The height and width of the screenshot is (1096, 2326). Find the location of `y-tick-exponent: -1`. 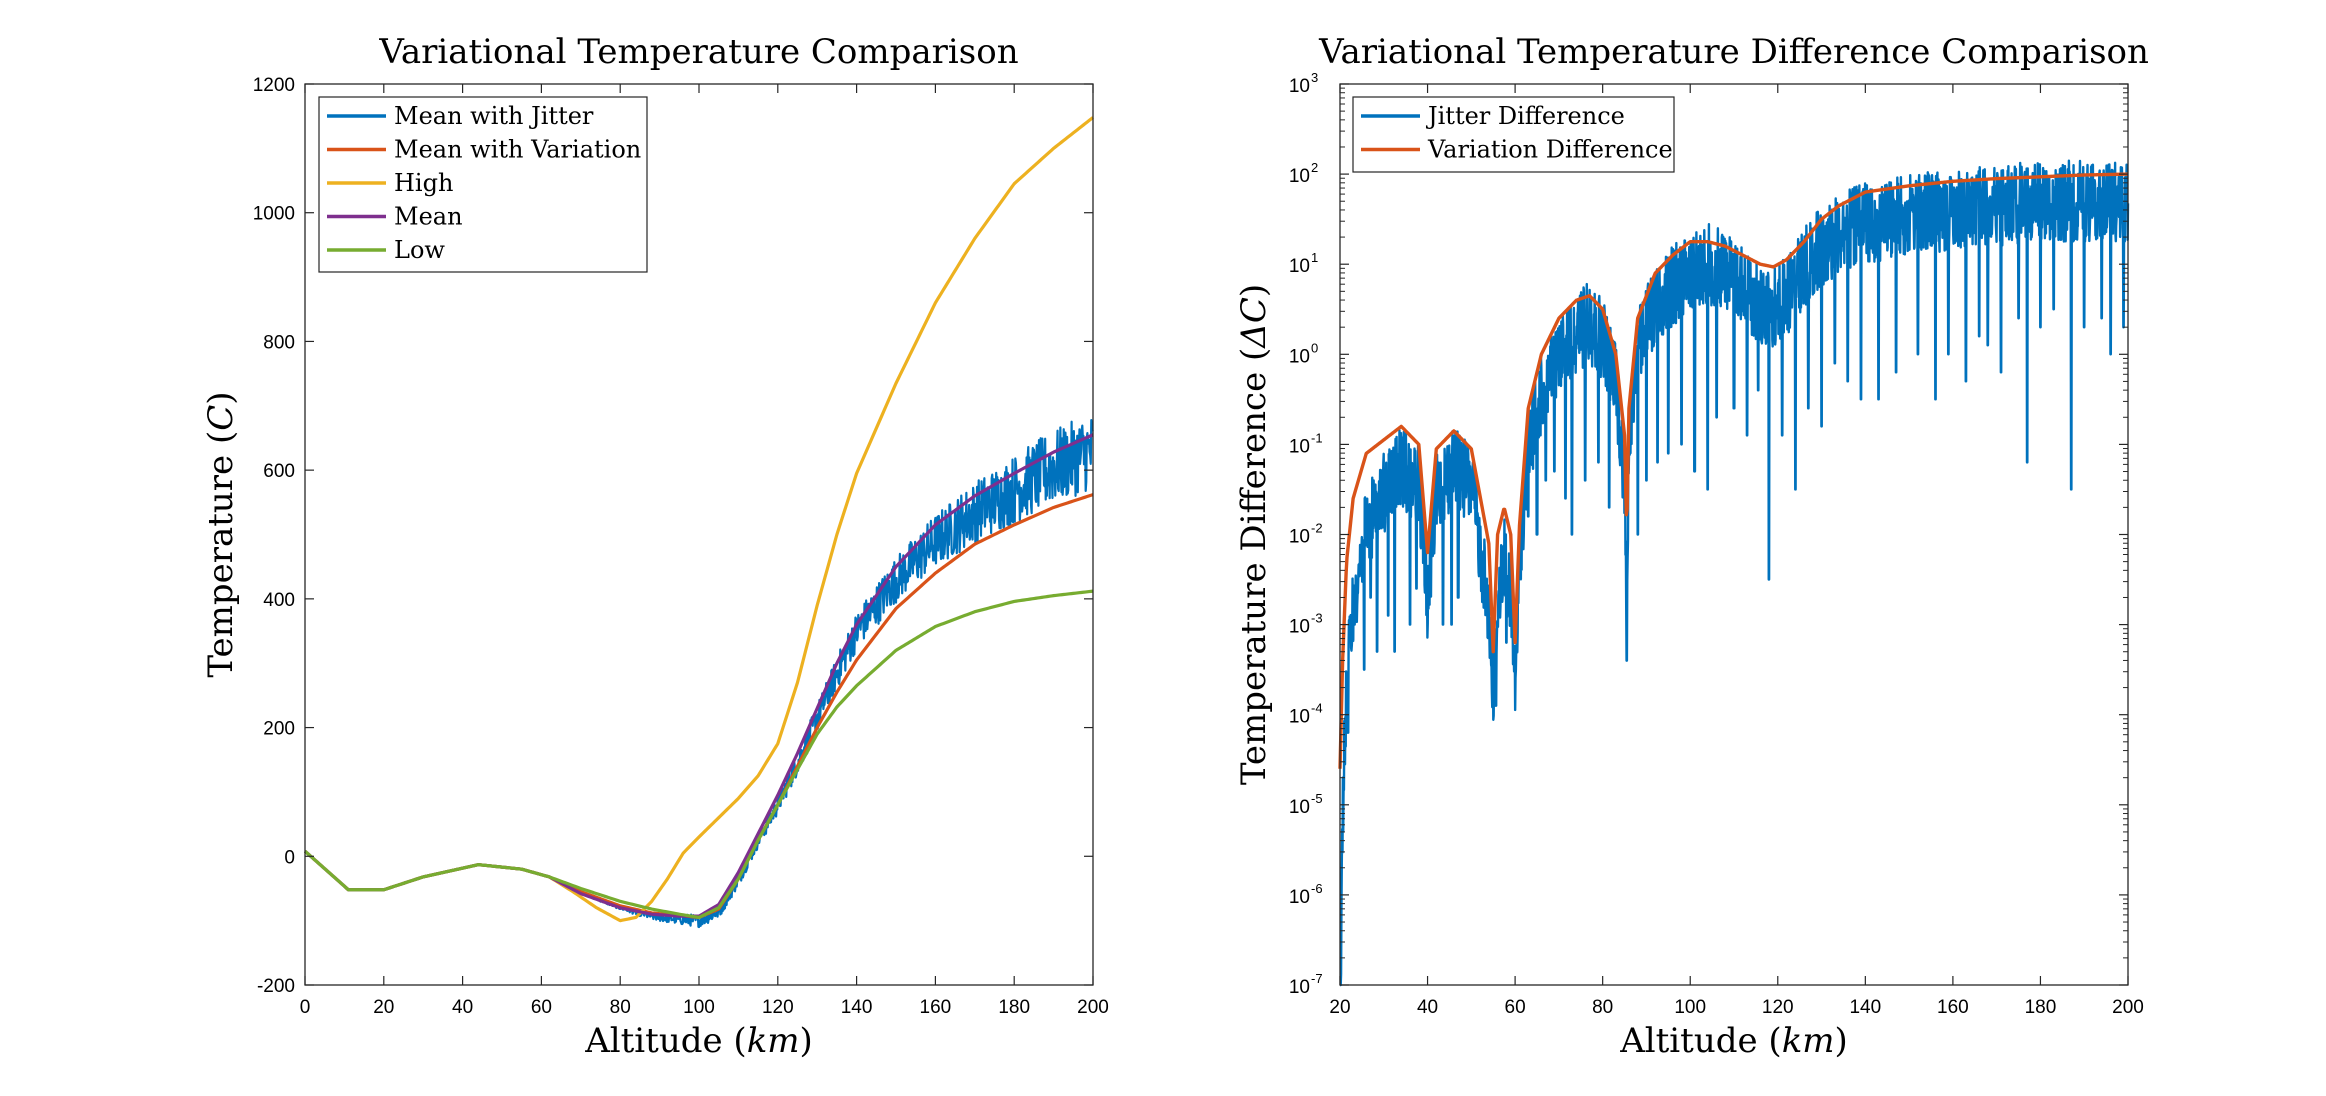

y-tick-exponent: -1 is located at coordinates (1317, 437).